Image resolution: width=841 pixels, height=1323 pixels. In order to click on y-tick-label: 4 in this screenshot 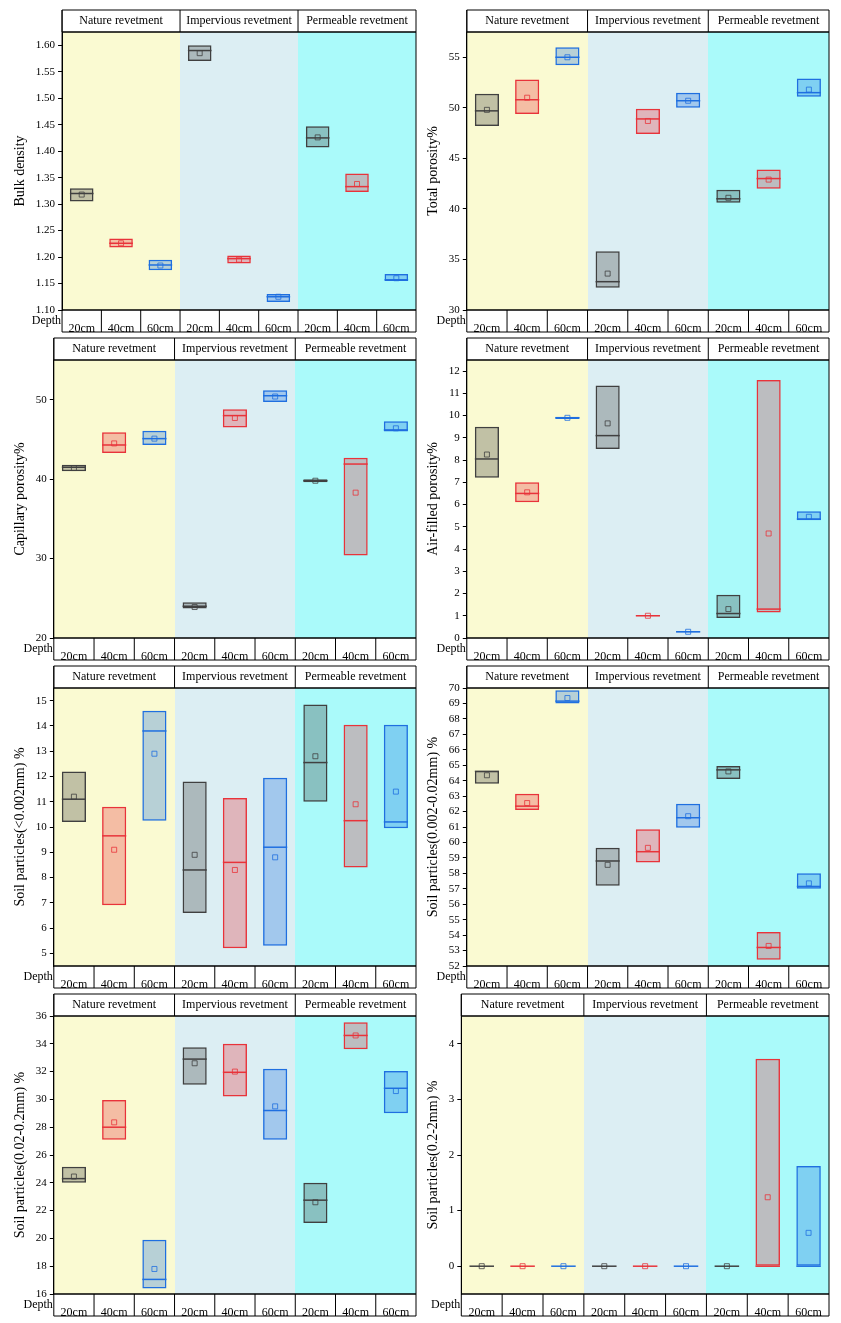, I will do `click(451, 1042)`.